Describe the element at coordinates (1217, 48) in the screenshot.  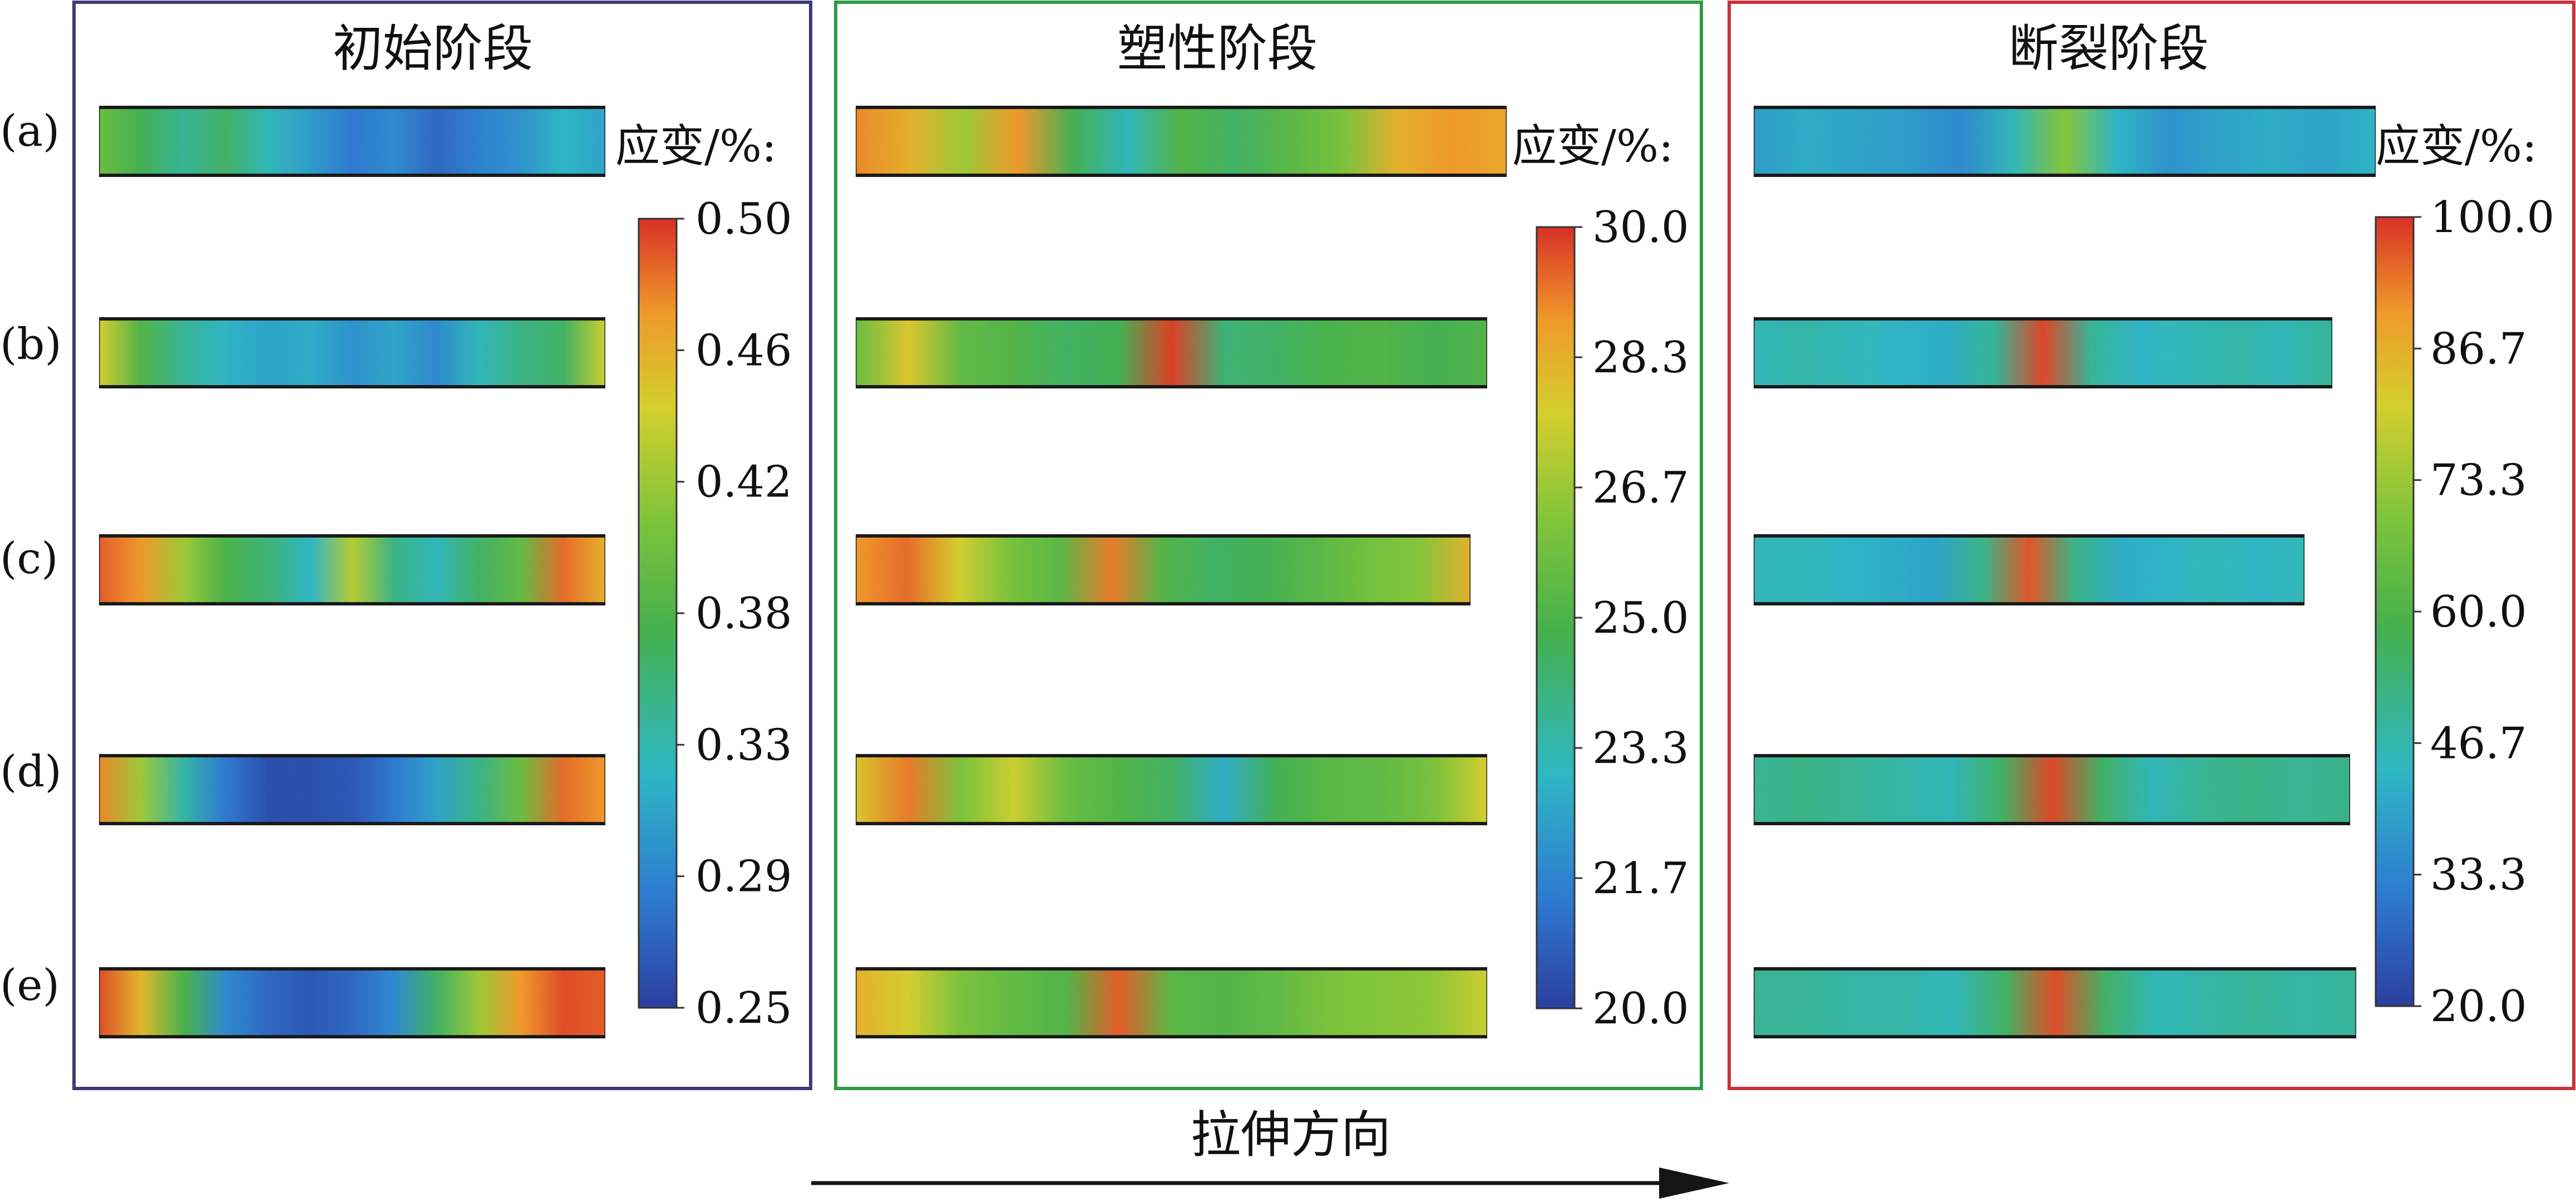
I see `panel-plastic-title: 塑性阶段` at that location.